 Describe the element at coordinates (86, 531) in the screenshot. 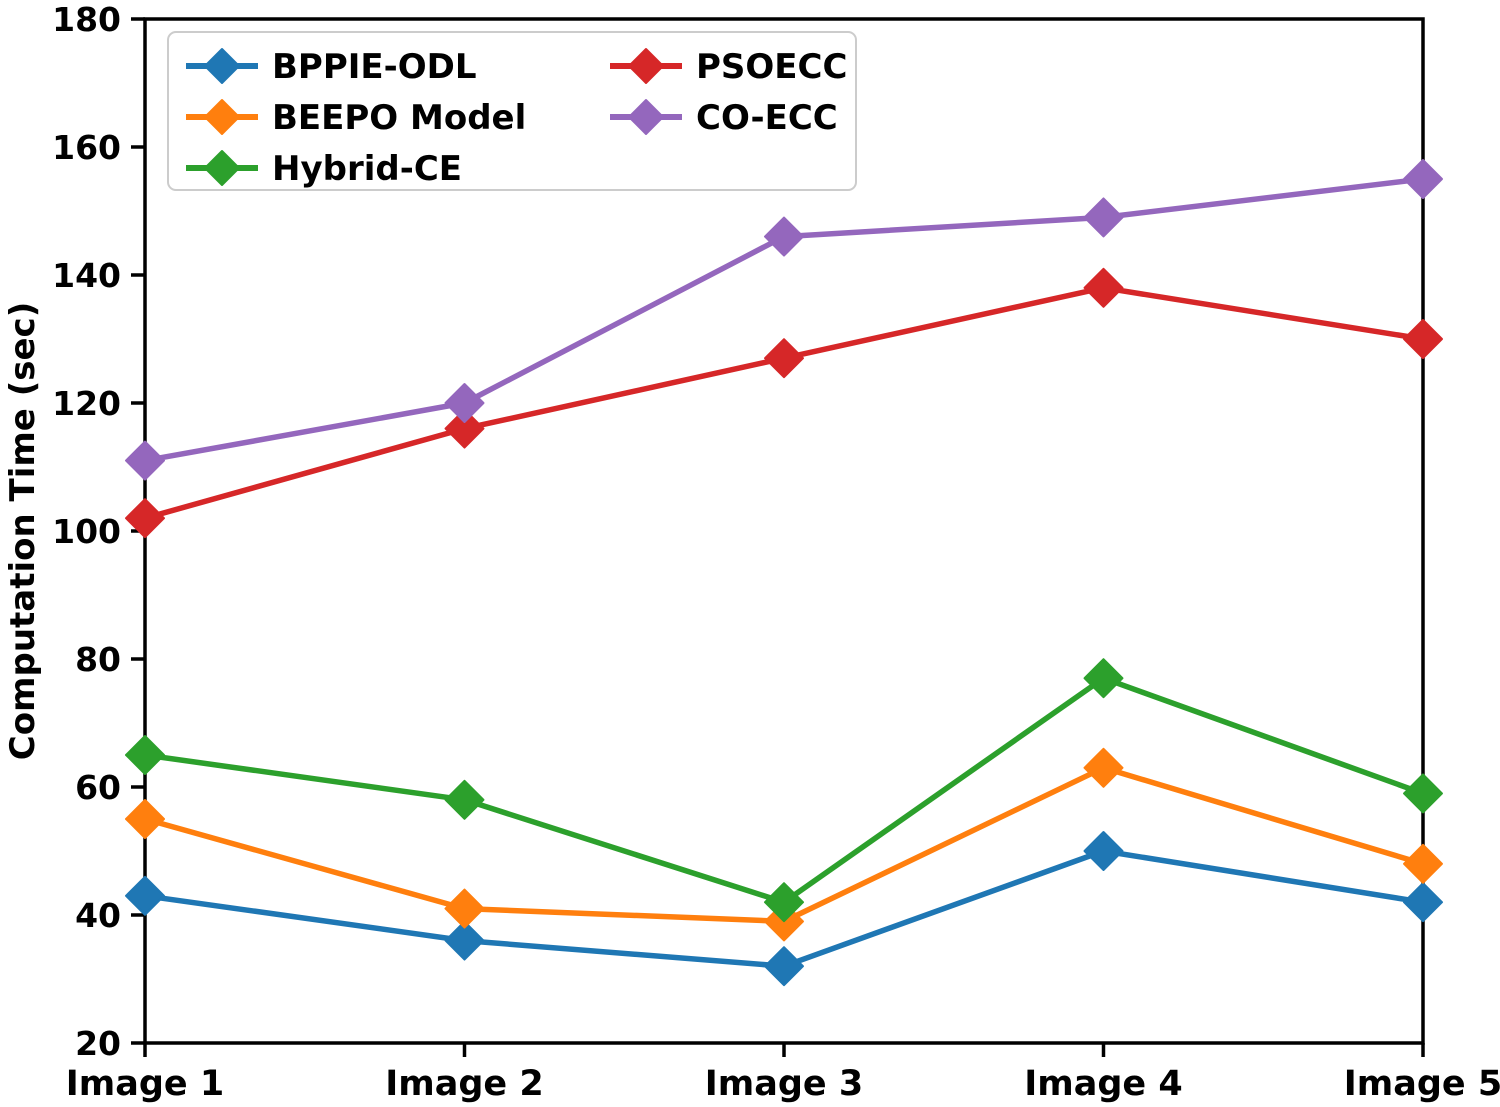

I see `y-axis-tick-label: 100` at that location.